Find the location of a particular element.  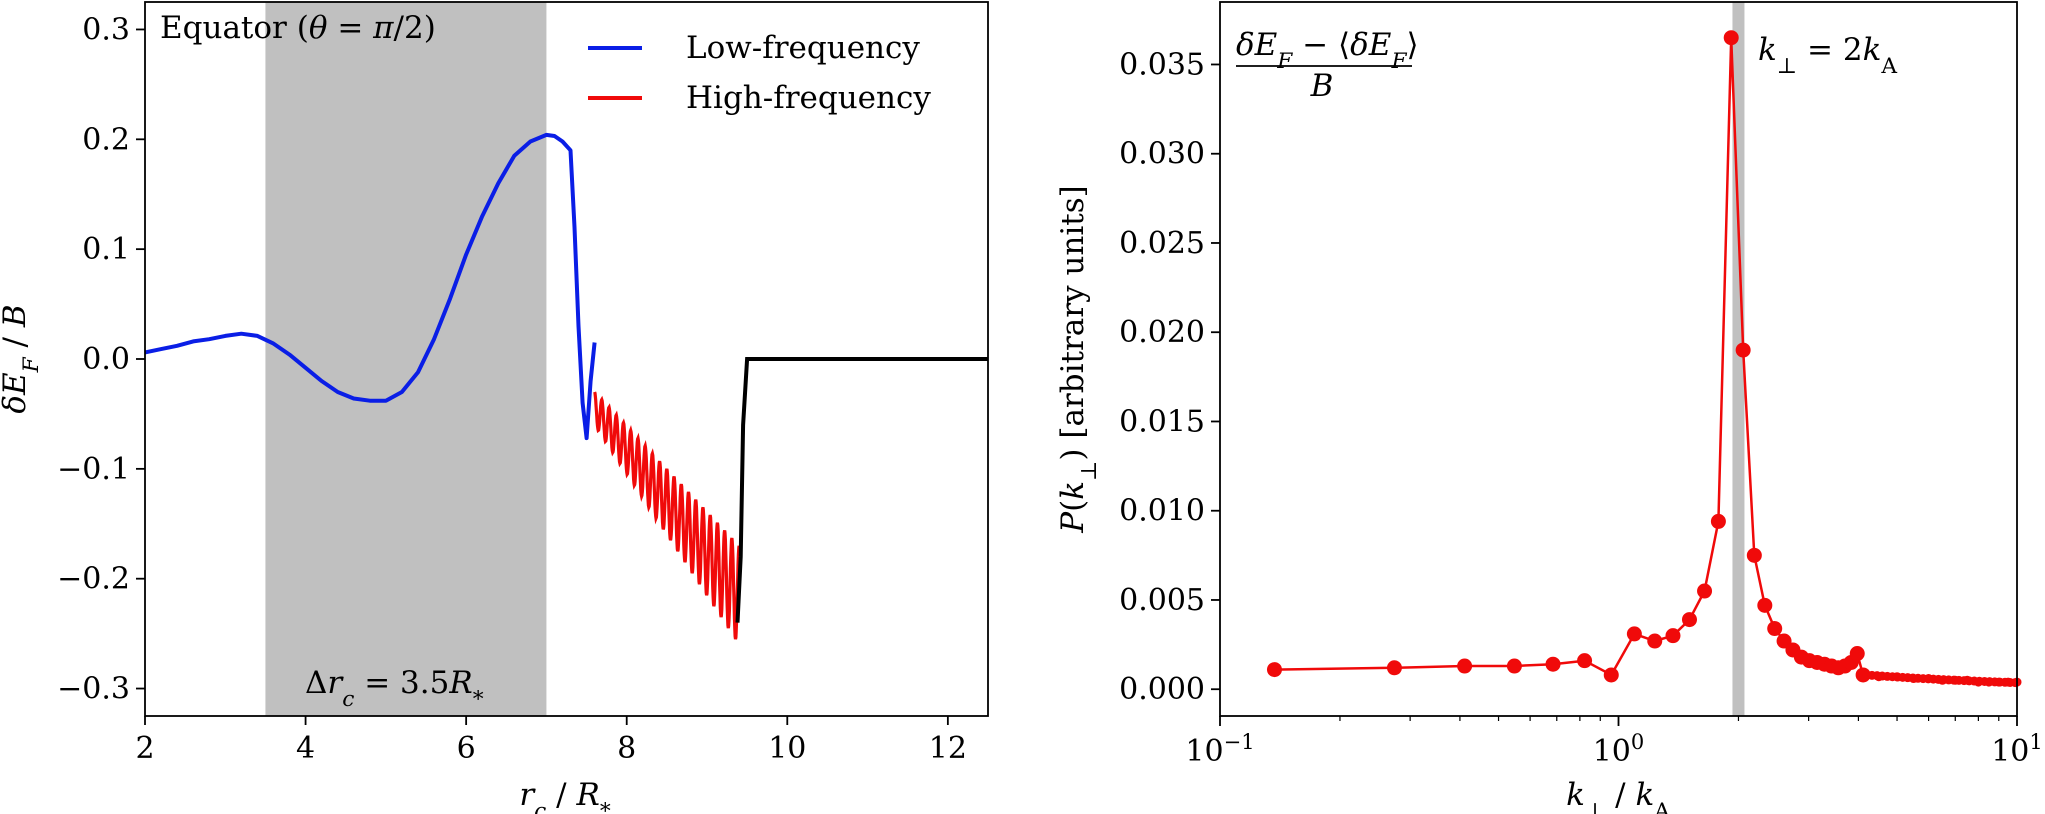

y-tick-label: 0.025 is located at coordinates (1162, 243).